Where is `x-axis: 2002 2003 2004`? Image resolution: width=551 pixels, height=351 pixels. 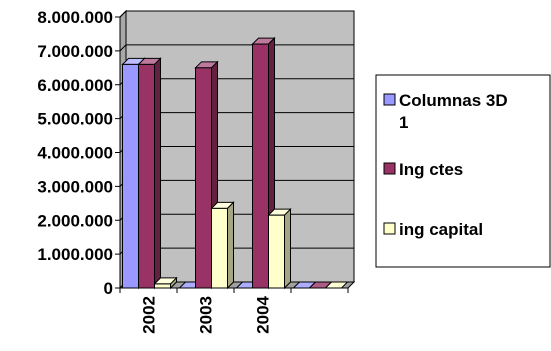 x-axis: 2002 2003 2004 is located at coordinates (234, 310).